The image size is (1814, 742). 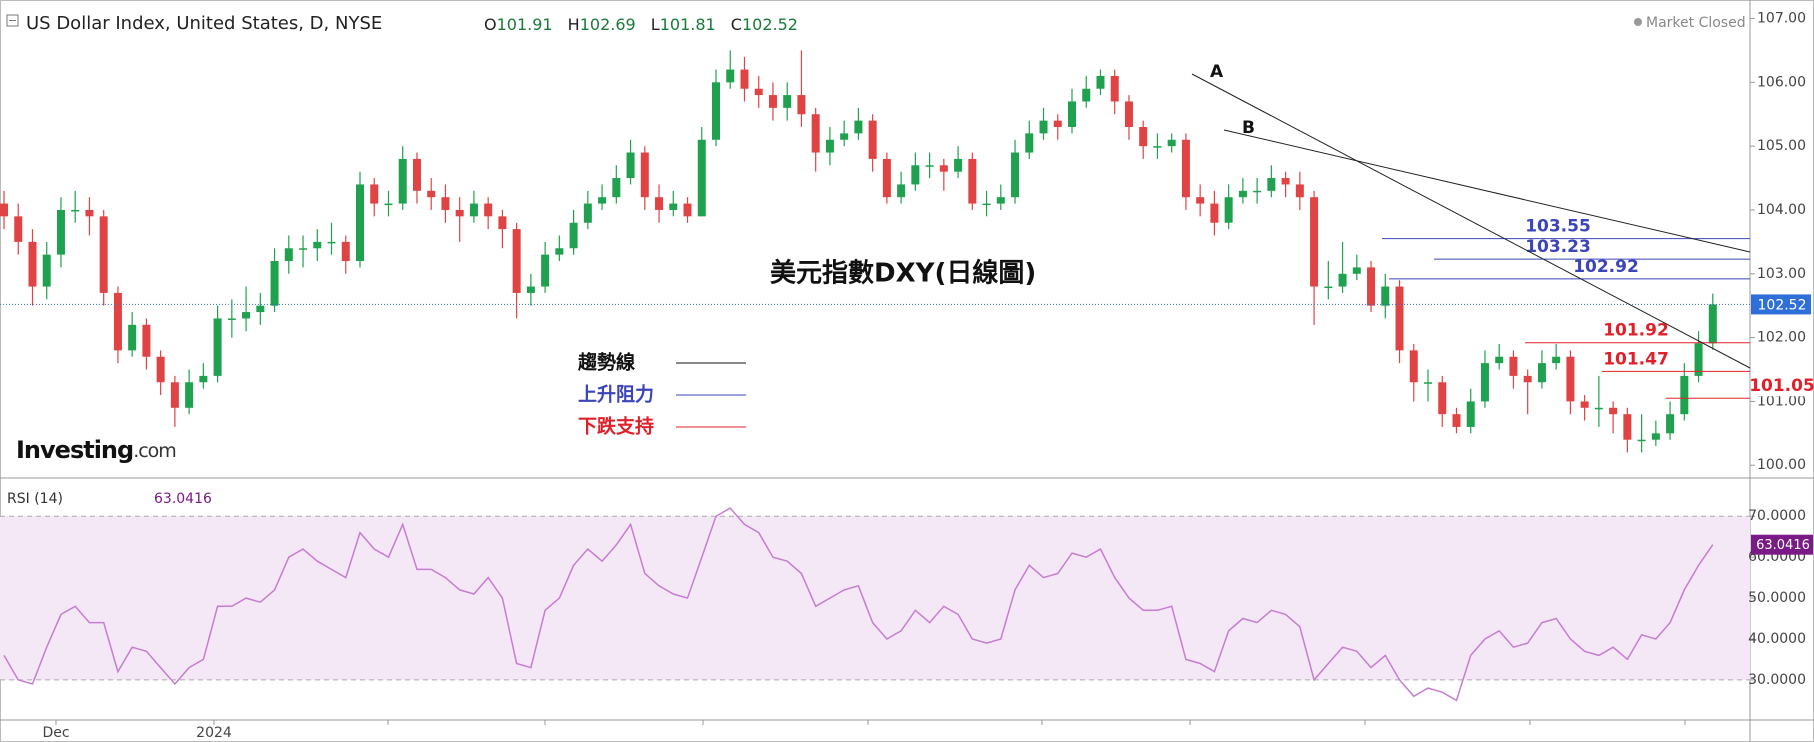 What do you see at coordinates (903, 273) in the screenshot?
I see `chart-title: 美元指數DXY(日線圖)` at bounding box center [903, 273].